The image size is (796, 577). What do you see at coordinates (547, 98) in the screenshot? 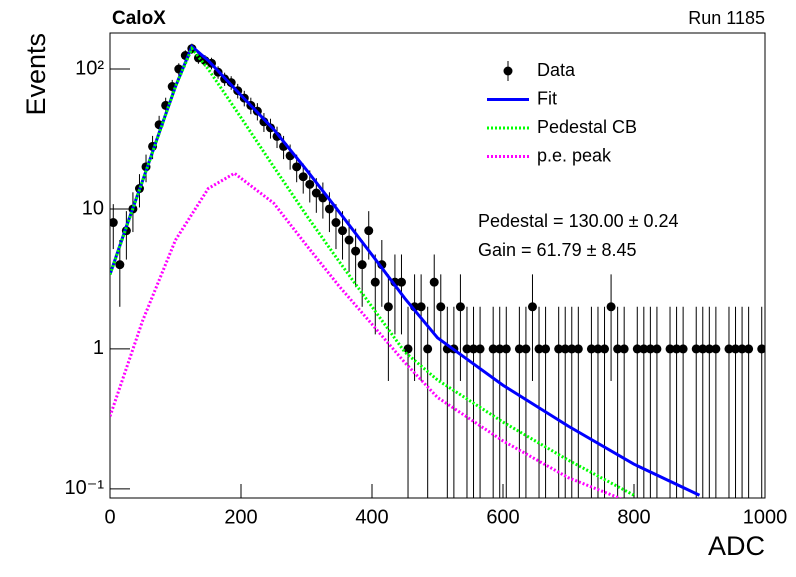
I see `legend-label: Fit` at bounding box center [547, 98].